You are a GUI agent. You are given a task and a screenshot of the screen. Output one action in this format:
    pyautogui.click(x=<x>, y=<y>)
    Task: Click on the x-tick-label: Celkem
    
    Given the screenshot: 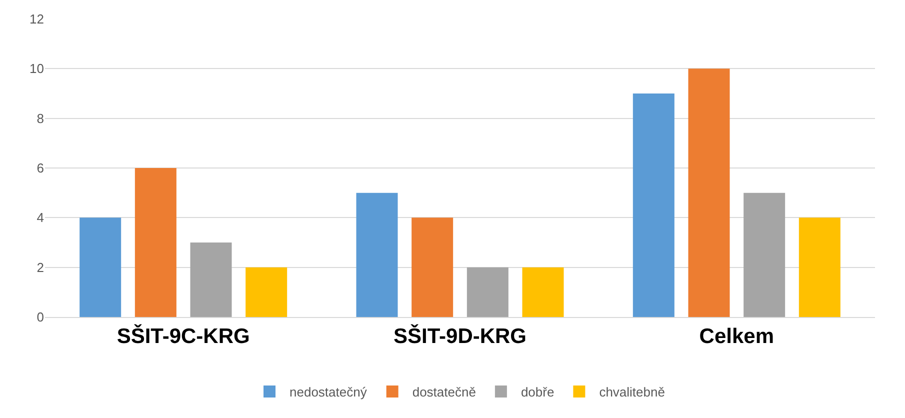 What is the action you would take?
    pyautogui.click(x=736, y=336)
    